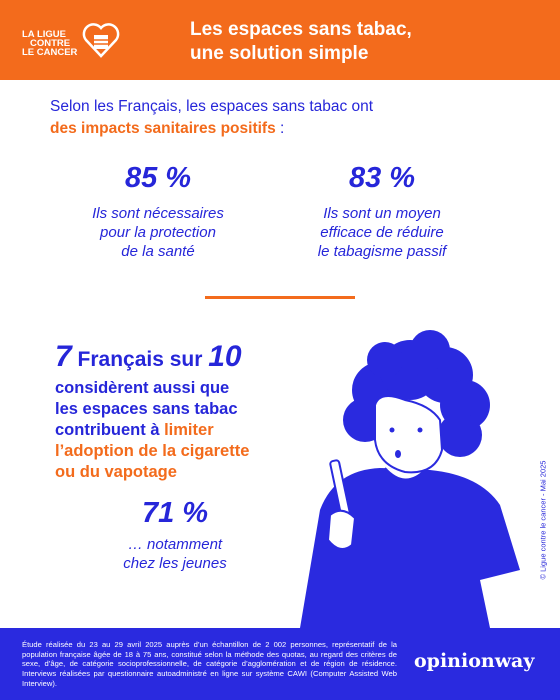 The image size is (560, 700). Describe the element at coordinates (101, 40) in the screenshot. I see `logo-icon` at that location.